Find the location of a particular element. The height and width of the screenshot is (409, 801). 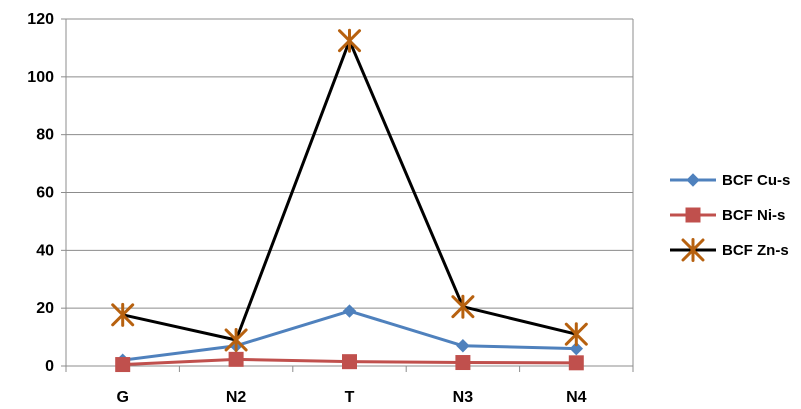

legend: BCF Cu-s BCF Ni-s BCF Zn-s is located at coordinates (730, 217).